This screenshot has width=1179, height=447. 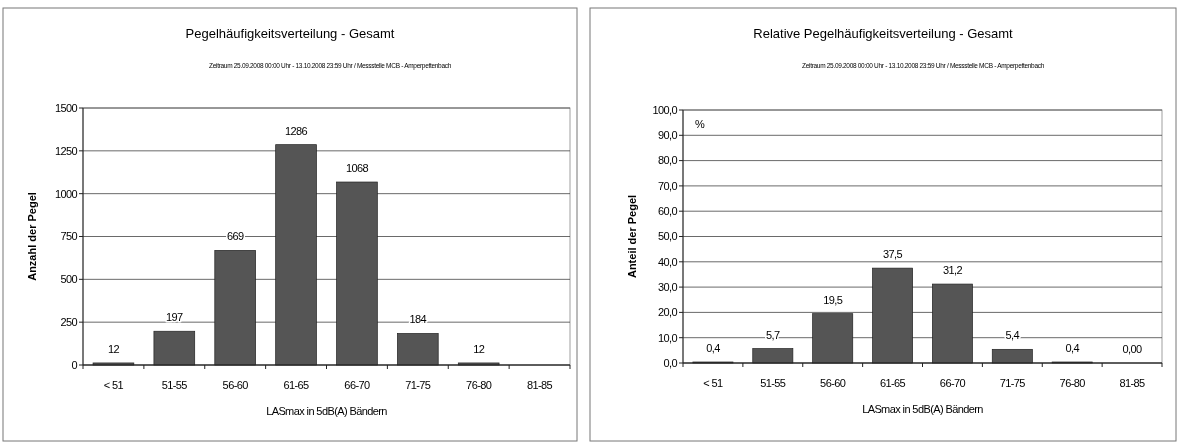 I want to click on y-axis-title: Anteil der Pegel, so click(x=632, y=236).